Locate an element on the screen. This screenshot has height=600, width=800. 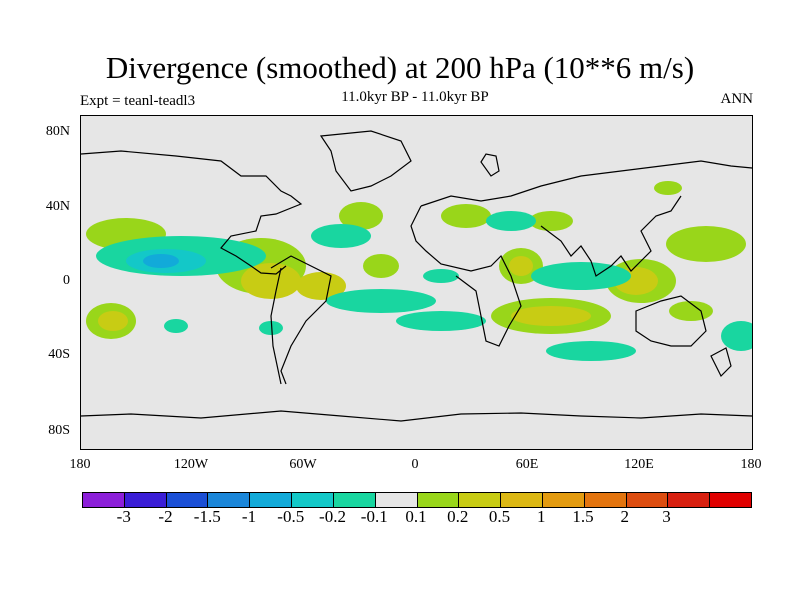
colorbar is located at coordinates (417, 500).